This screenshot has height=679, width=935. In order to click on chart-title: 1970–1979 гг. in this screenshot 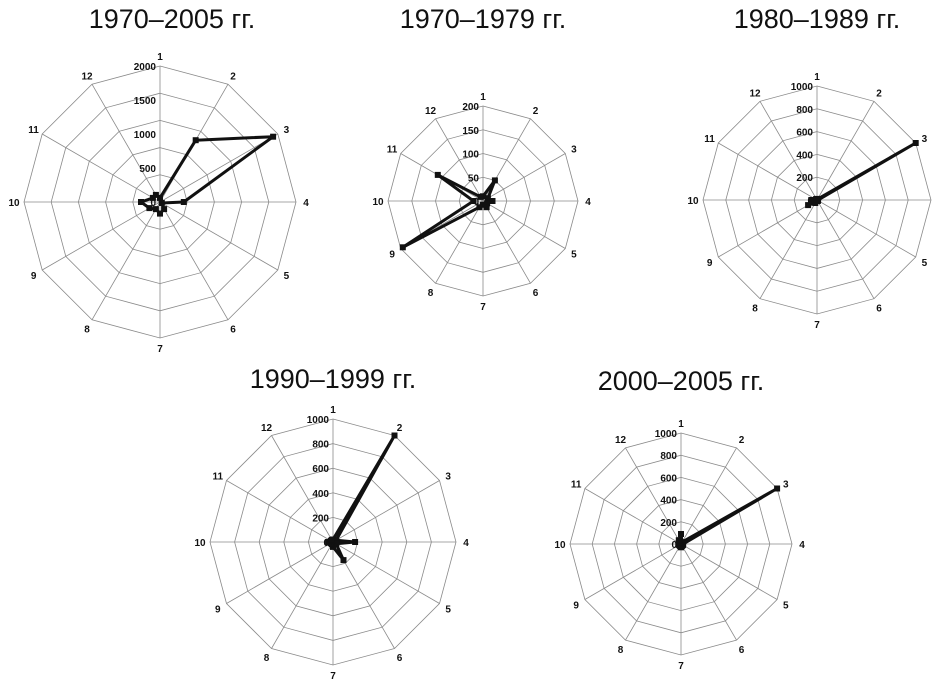, I will do `click(483, 19)`.